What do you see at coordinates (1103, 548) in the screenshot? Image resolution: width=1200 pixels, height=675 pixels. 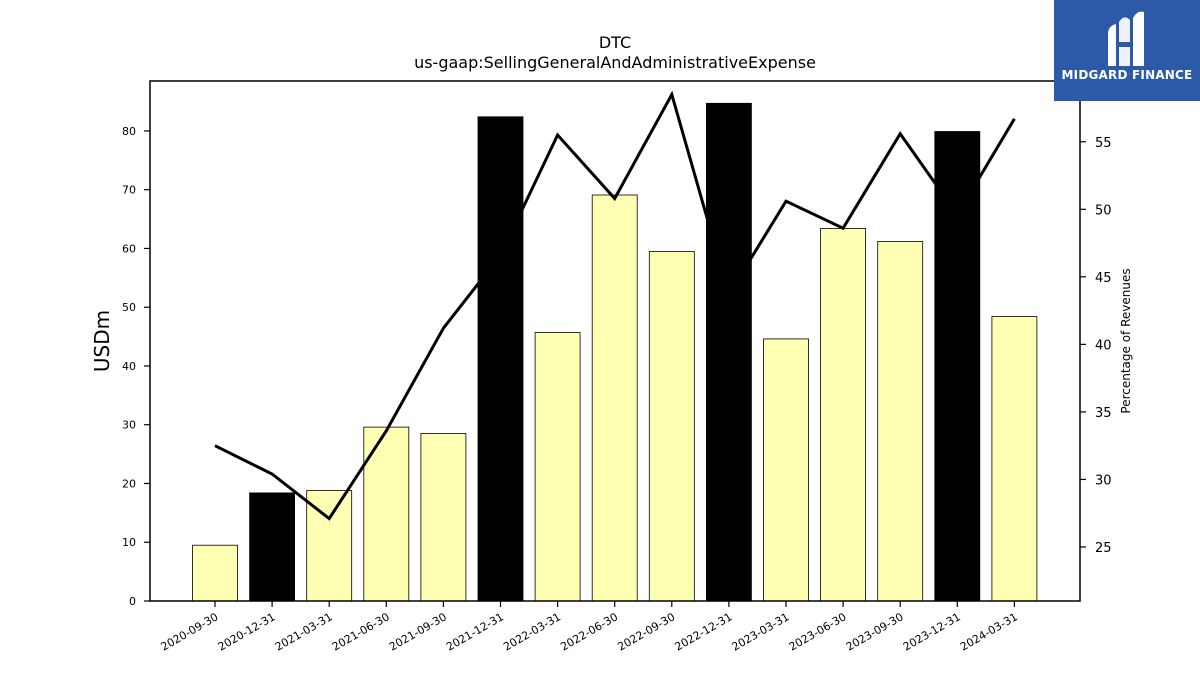 I see `right-tick-label: 25` at bounding box center [1103, 548].